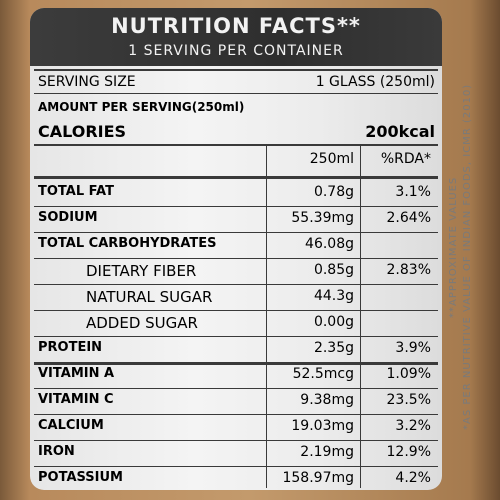  I want to click on nutrient-name: TOTAL CARBOHYDRATES, so click(127, 243).